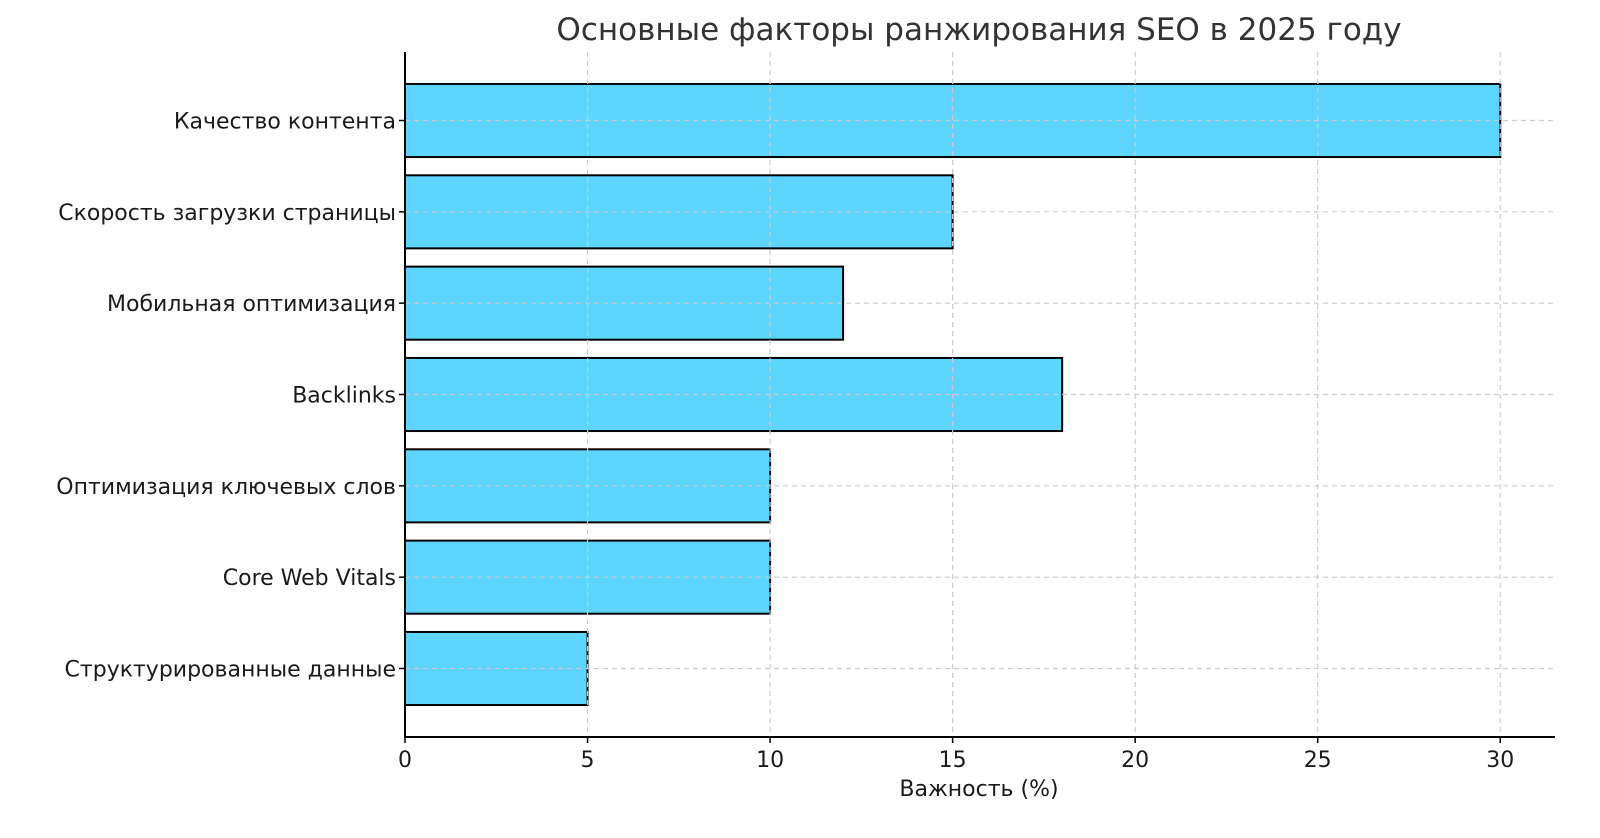 The image size is (1600, 838). Describe the element at coordinates (251, 304) in the screenshot. I see `y-tick-label: Мобильная оптимизация` at that location.